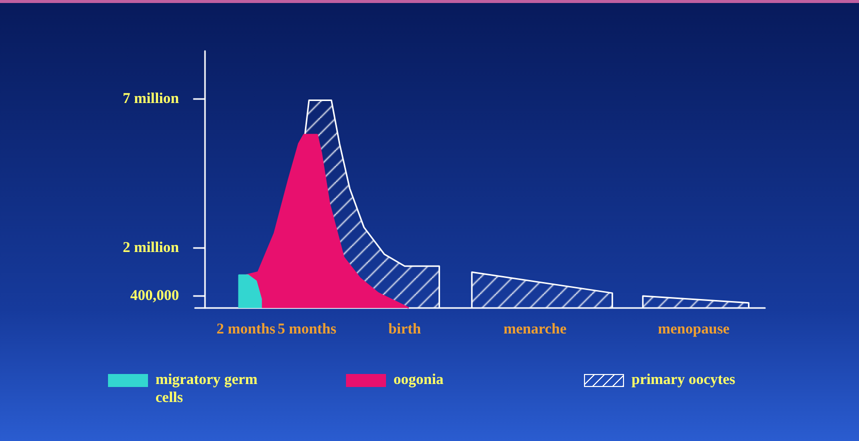 This screenshot has height=441, width=859. What do you see at coordinates (405, 330) in the screenshot?
I see `x-tick-label: birth` at bounding box center [405, 330].